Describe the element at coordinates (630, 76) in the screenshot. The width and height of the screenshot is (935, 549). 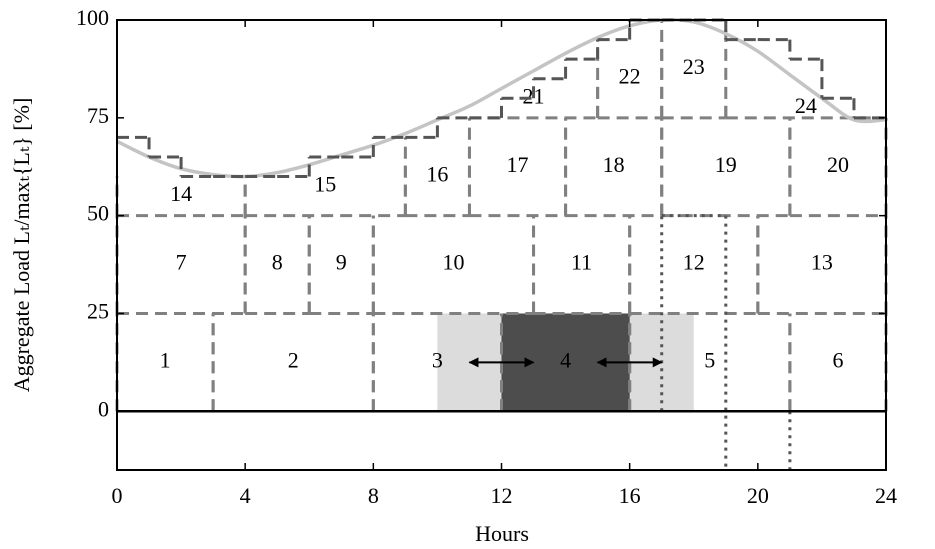
I see `block-label: 22` at that location.